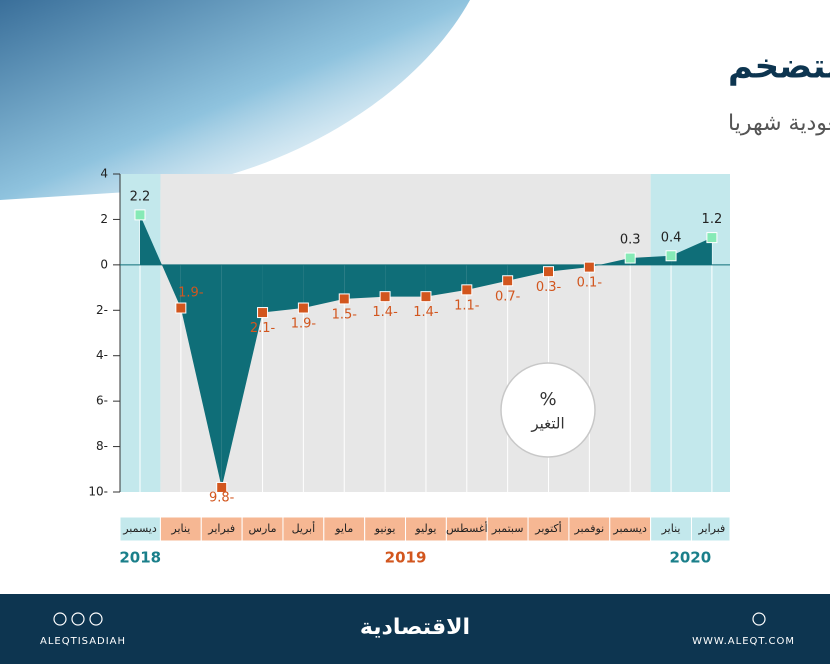 The height and width of the screenshot is (664, 830). Describe the element at coordinates (140, 196) in the screenshot. I see `data-label: 2.2` at that location.